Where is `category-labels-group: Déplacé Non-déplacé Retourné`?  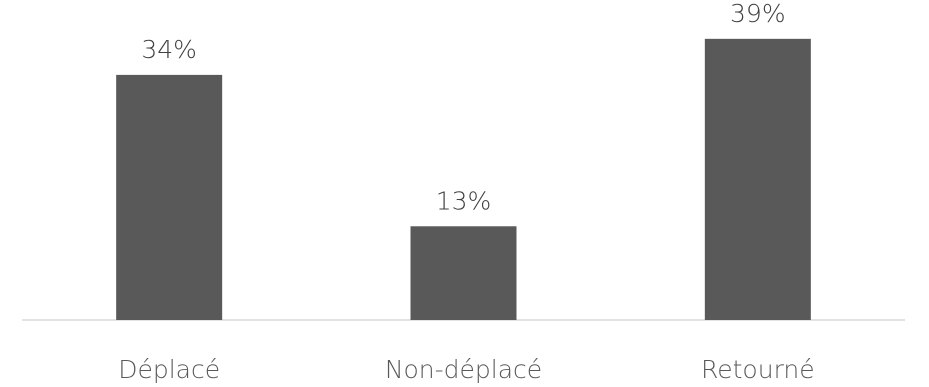 category-labels-group: Déplacé Non-déplacé Retourné is located at coordinates (466, 369).